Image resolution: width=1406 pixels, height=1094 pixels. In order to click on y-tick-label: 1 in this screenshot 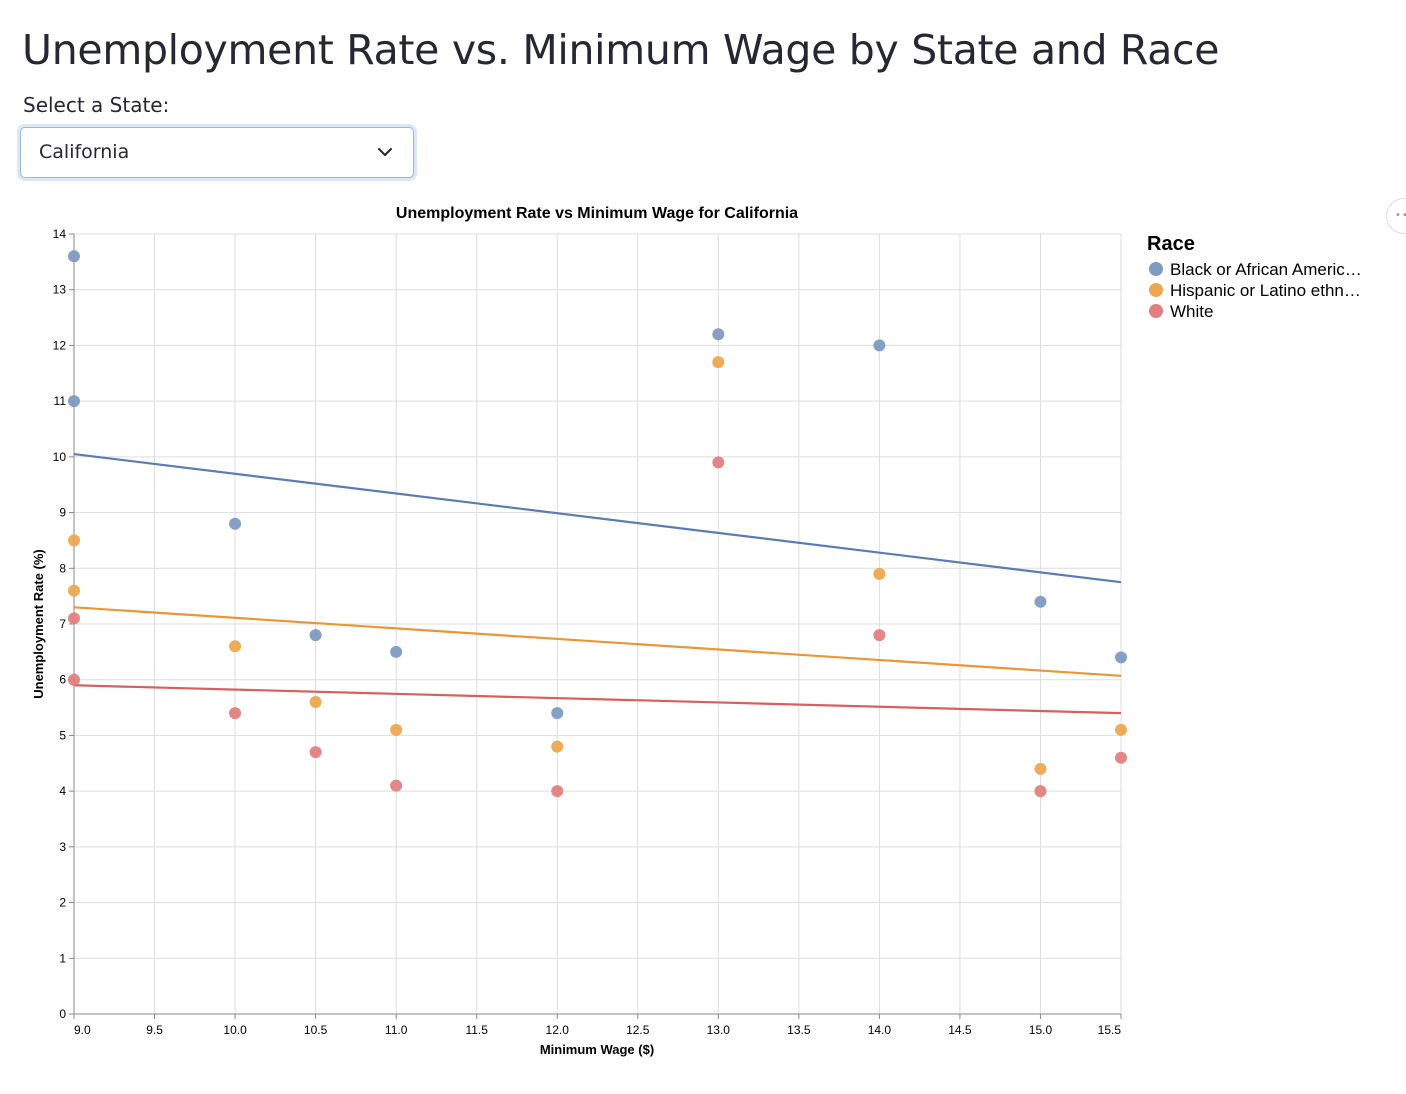, I will do `click(62, 958)`.